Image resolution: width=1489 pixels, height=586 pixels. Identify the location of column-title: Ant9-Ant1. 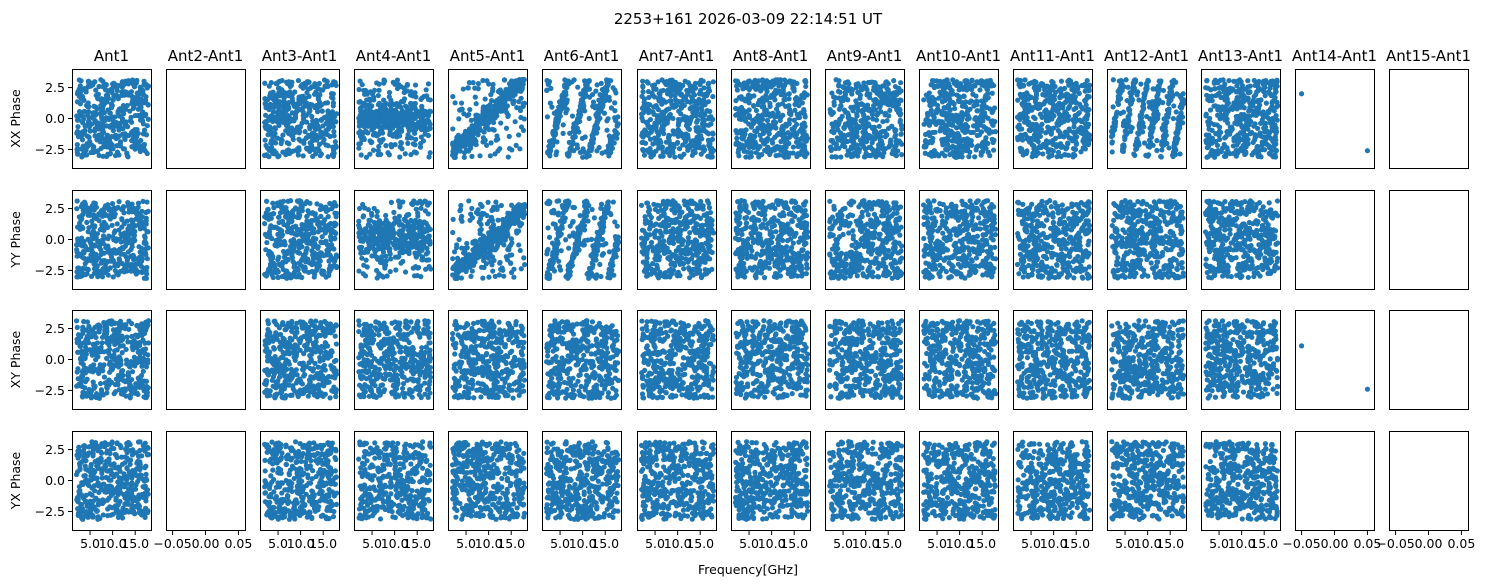
(864, 56).